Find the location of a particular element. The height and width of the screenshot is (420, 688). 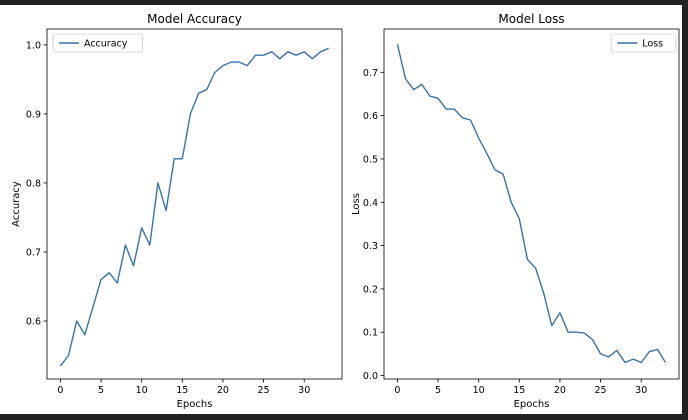

chart-title: Model Loss is located at coordinates (531, 19).